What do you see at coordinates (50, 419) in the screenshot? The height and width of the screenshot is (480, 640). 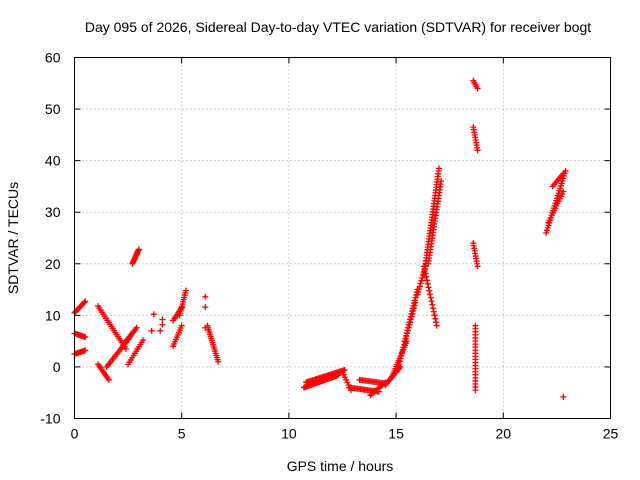 I see `y-tick-label: -10` at bounding box center [50, 419].